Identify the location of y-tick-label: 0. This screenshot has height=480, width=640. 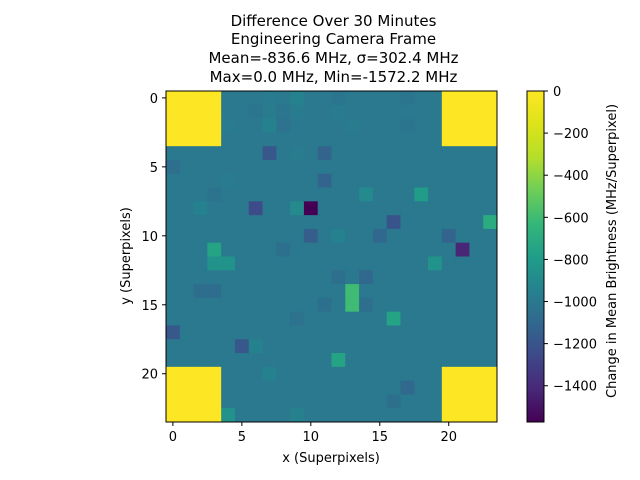
(154, 99).